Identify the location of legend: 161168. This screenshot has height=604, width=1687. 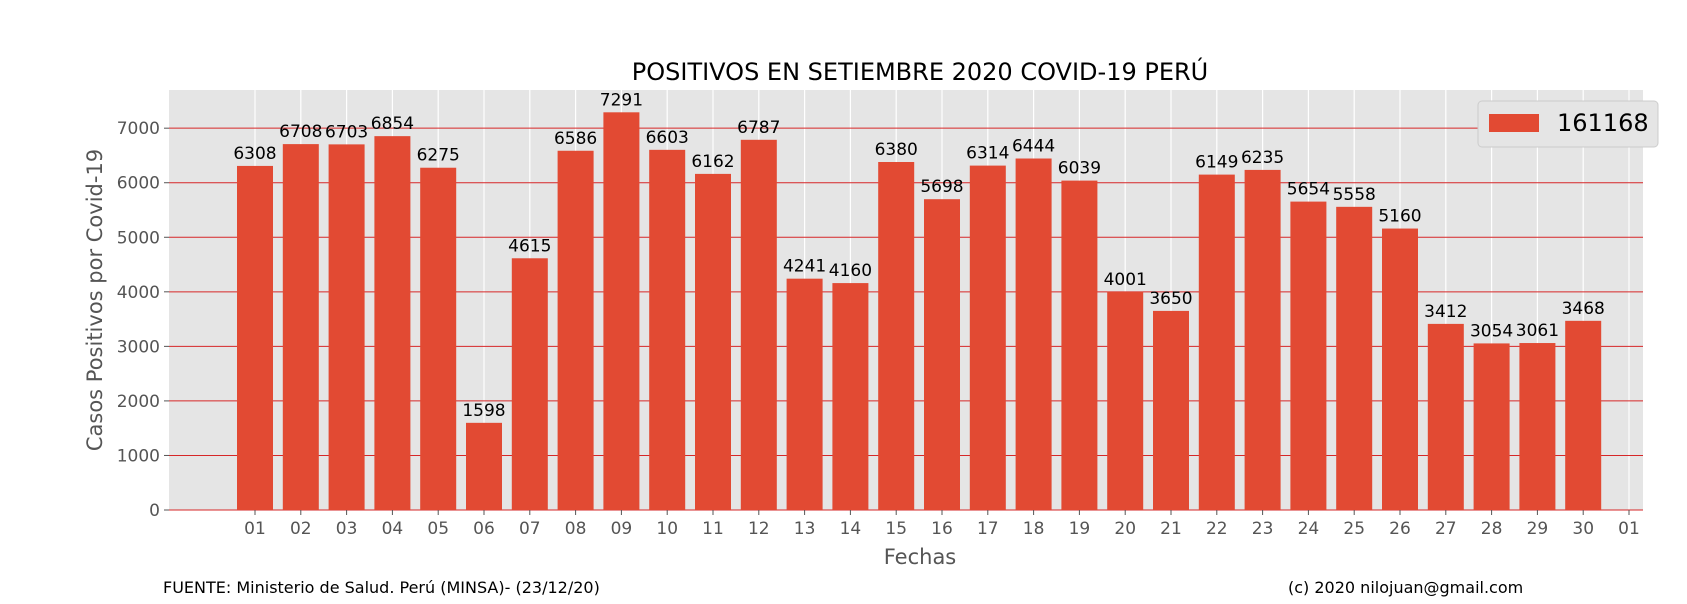
(1568, 124).